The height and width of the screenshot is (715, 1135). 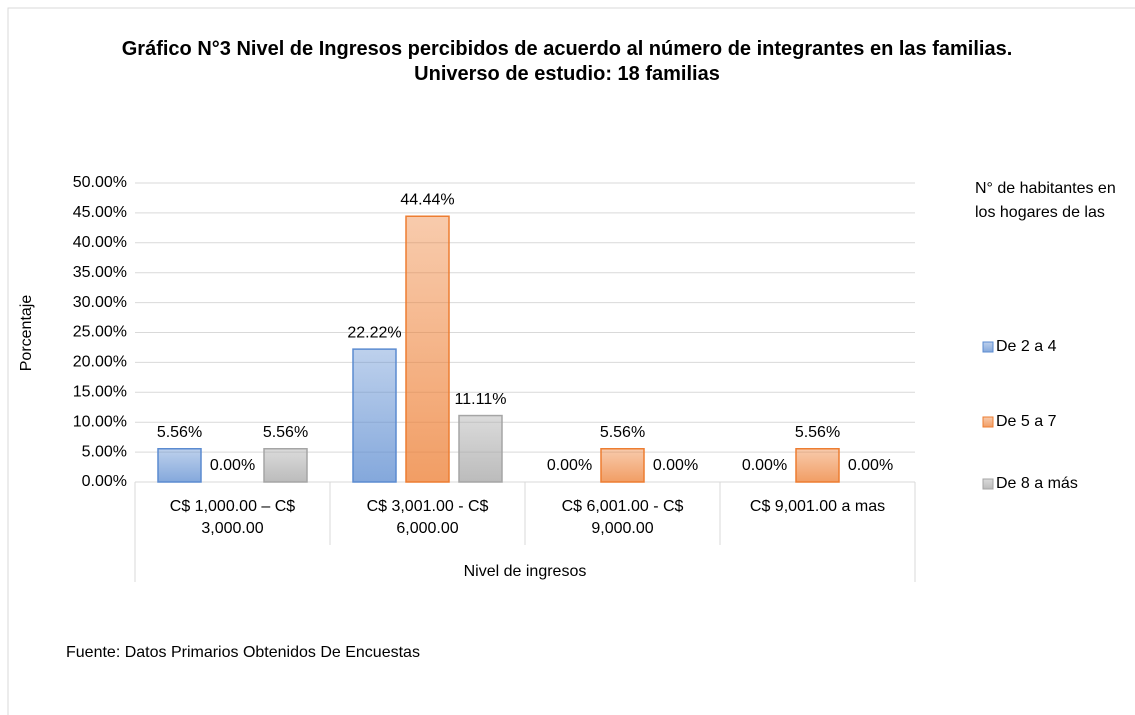 What do you see at coordinates (100, 212) in the screenshot?
I see `y-tick-label: 45.00%` at bounding box center [100, 212].